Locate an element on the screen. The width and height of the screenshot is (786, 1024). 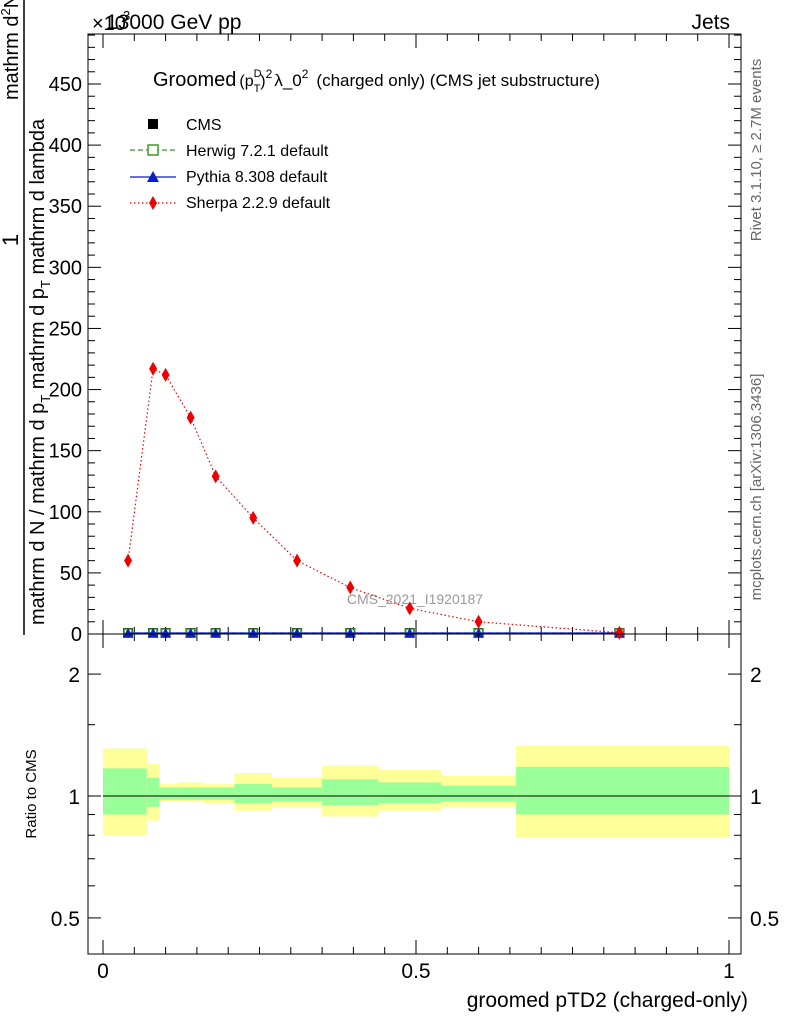
main-ytick-label: 400 is located at coordinates (65, 146).